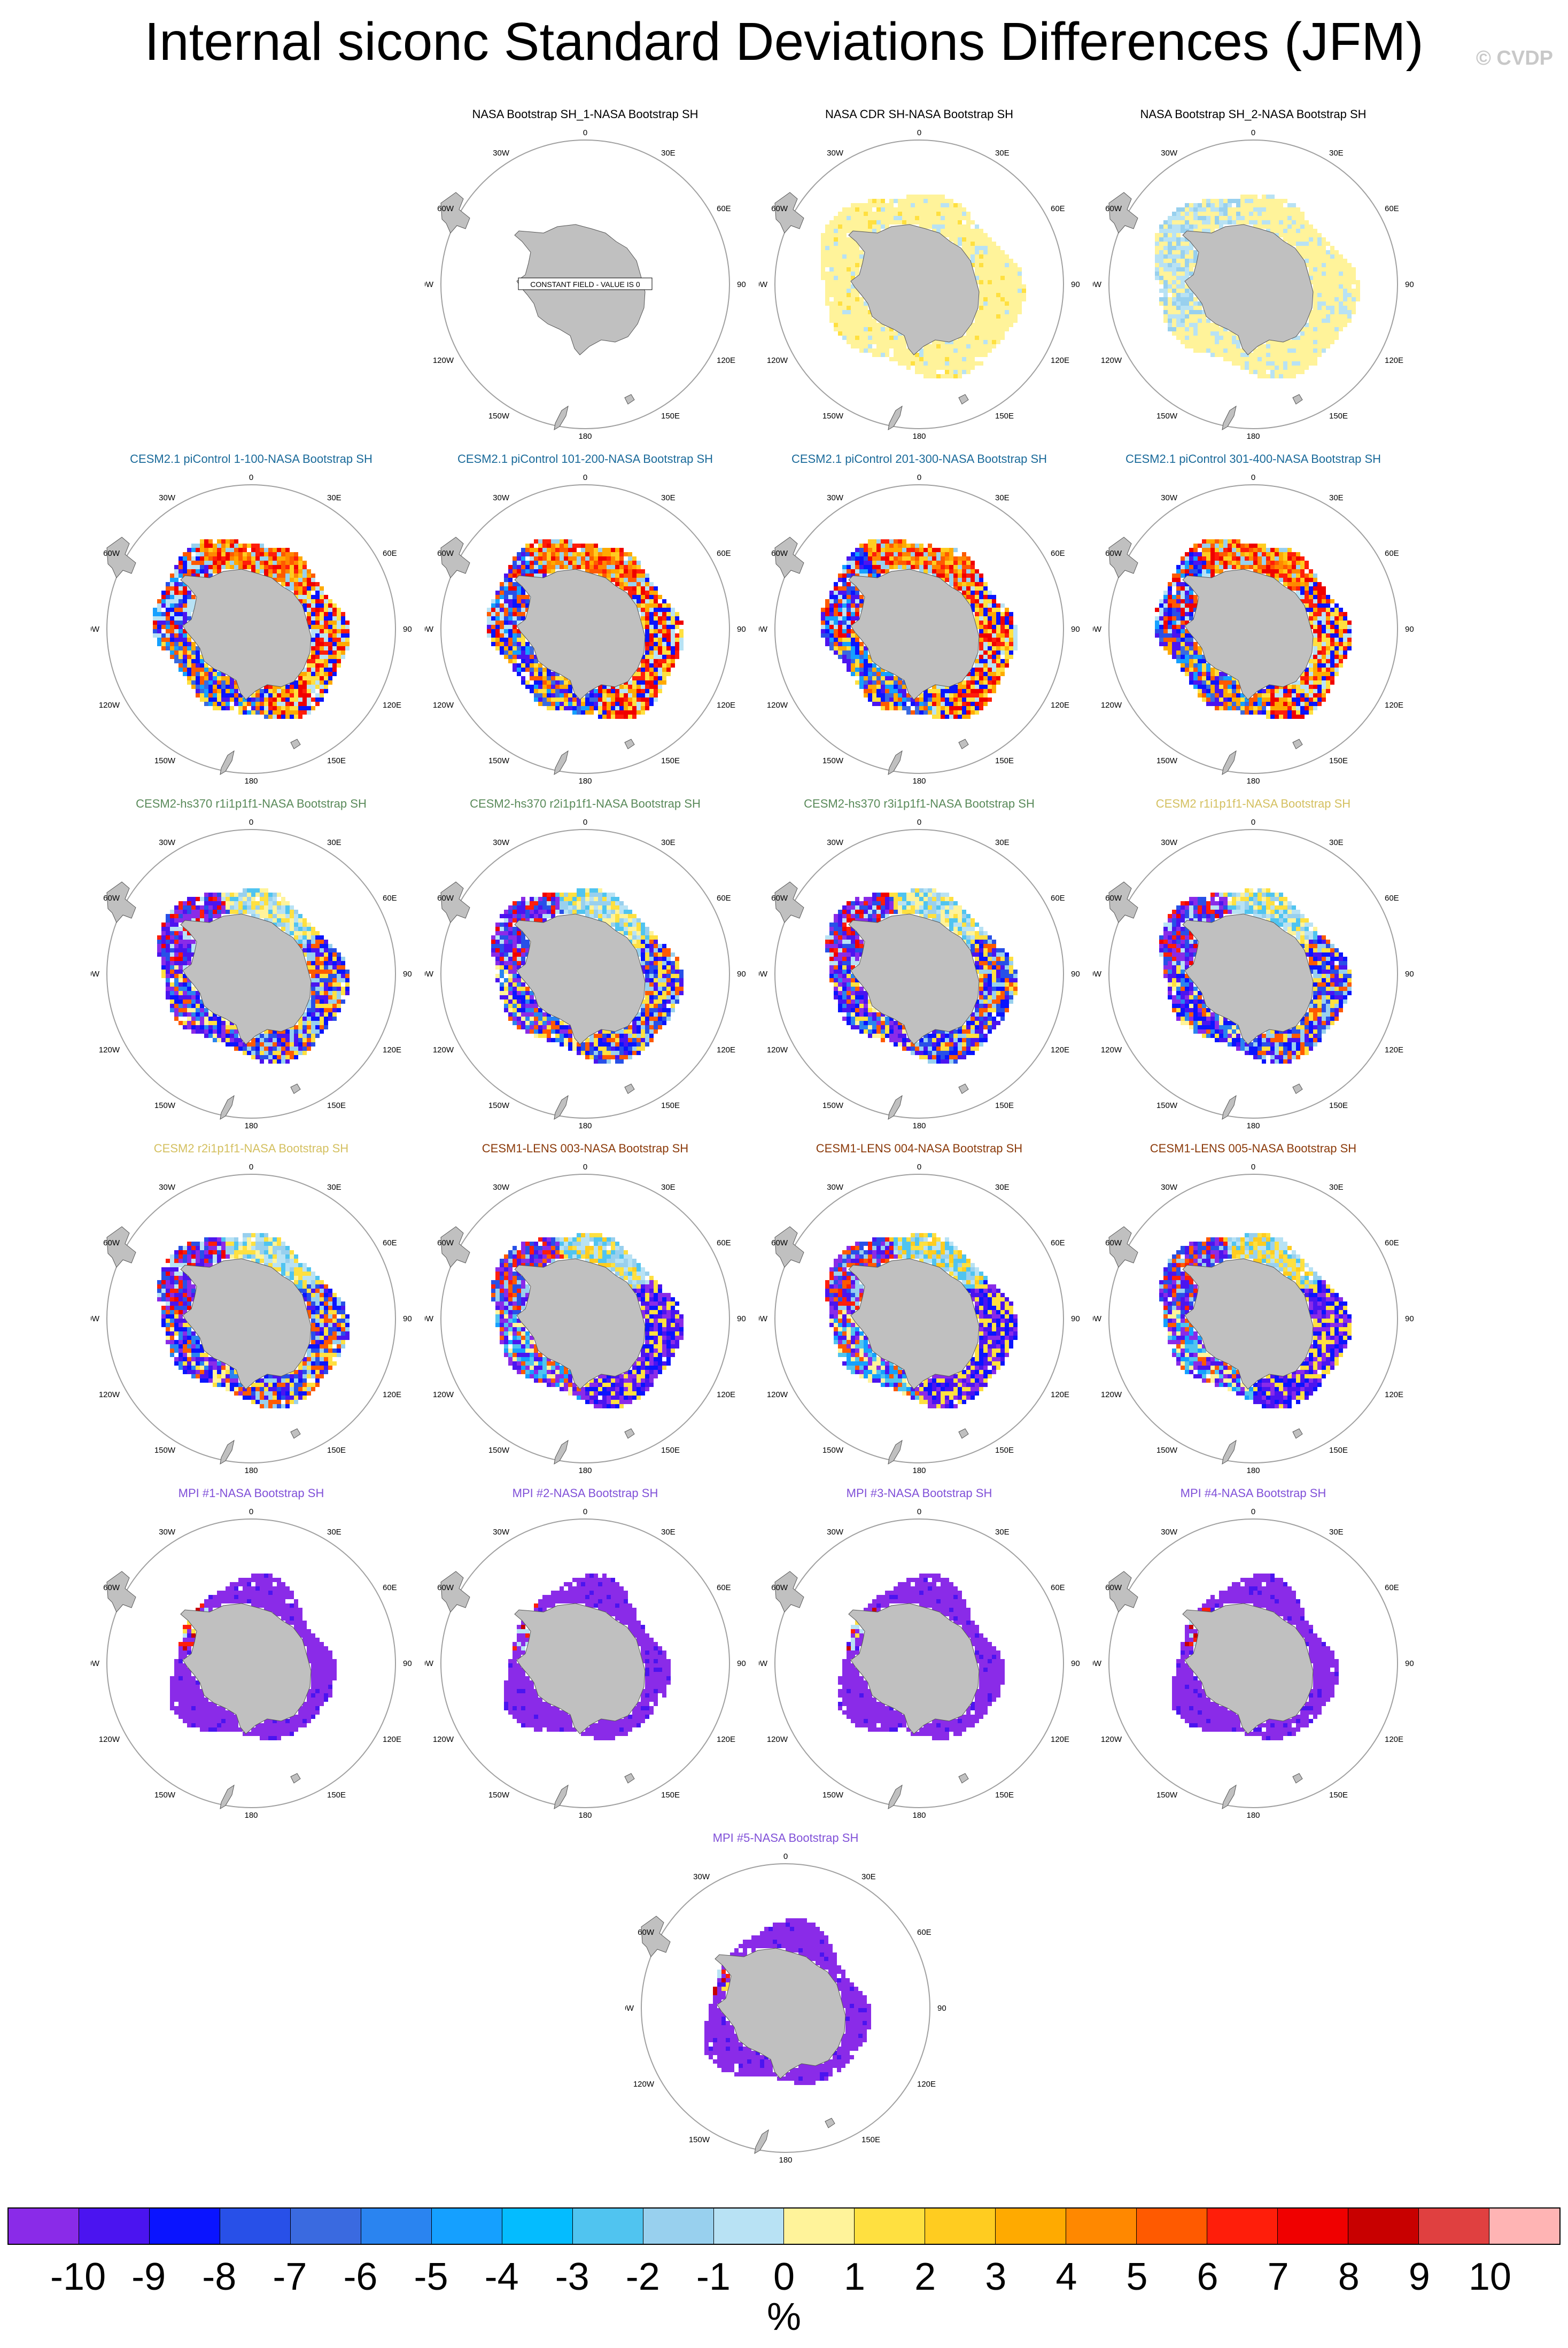  What do you see at coordinates (668, 497) in the screenshot?
I see `longitude-label: 30E` at bounding box center [668, 497].